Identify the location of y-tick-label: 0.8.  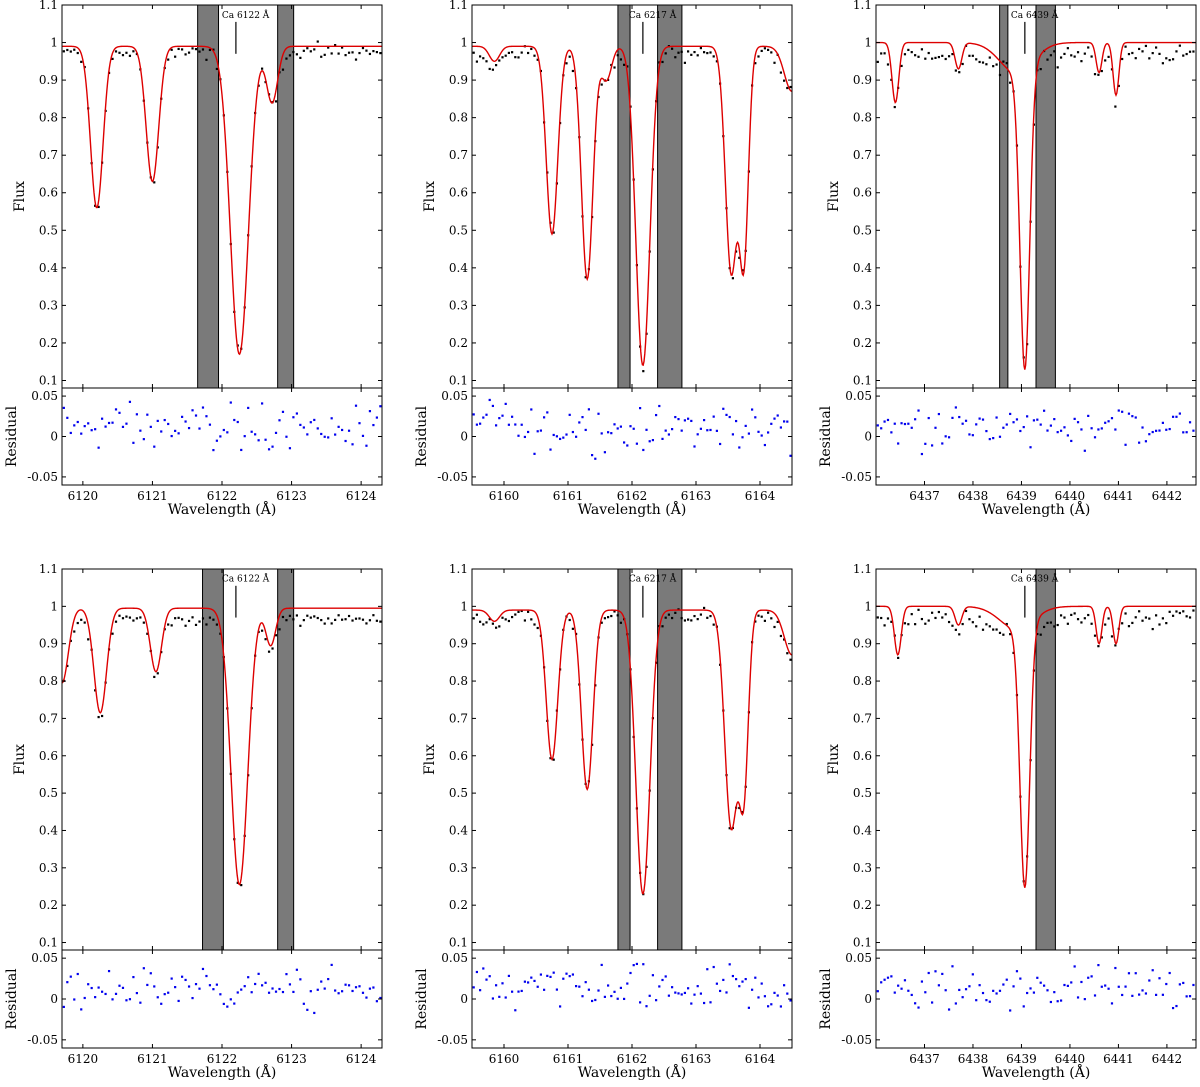
(48, 681).